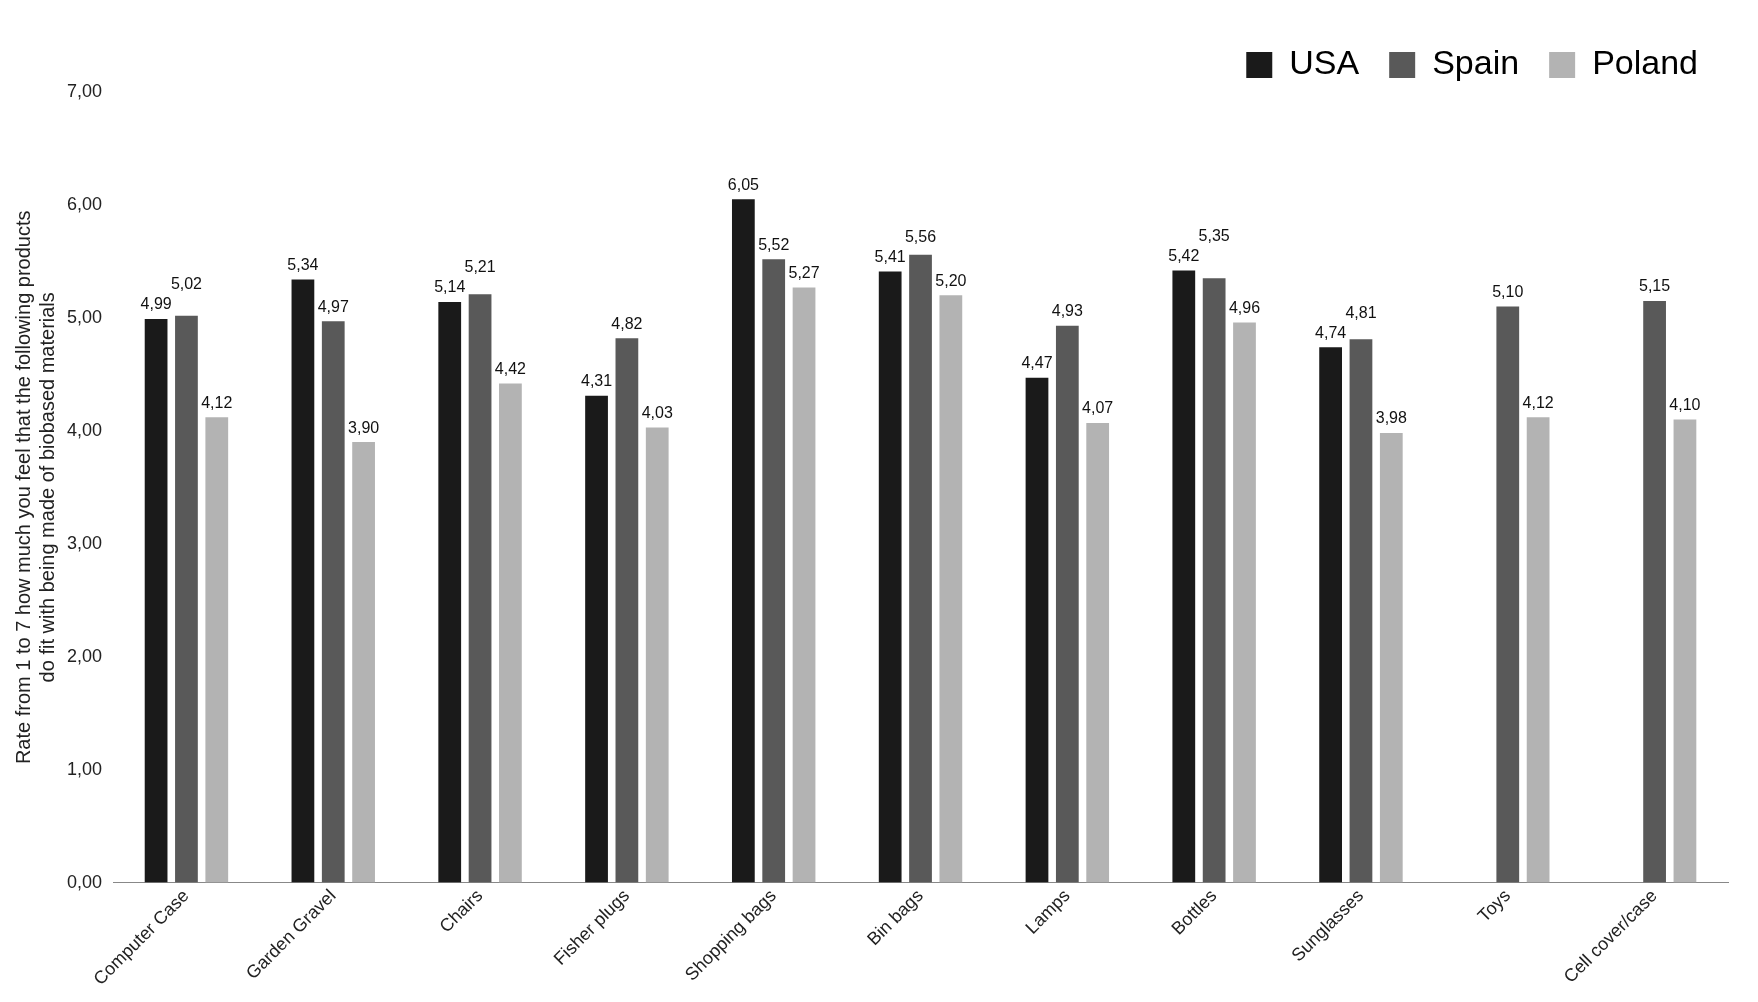  I want to click on data-label: 5,02, so click(186, 284).